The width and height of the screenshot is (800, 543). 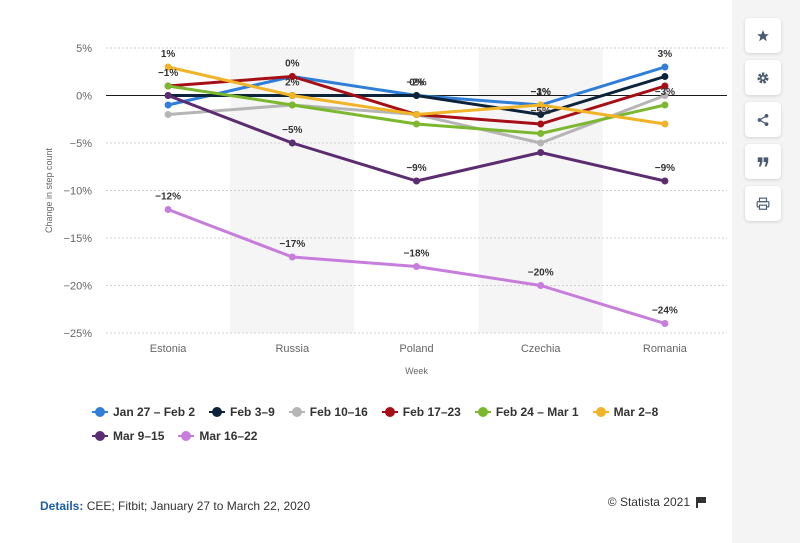 I want to click on legend-label: Feb 3–9, so click(x=252, y=412).